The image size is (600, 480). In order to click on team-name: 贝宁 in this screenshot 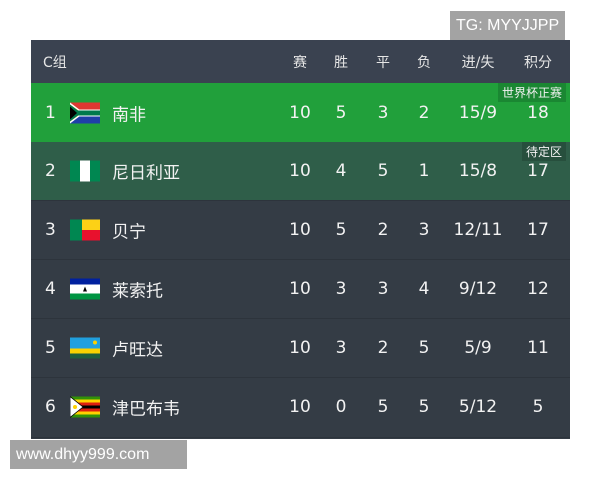, I will do `click(129, 232)`.